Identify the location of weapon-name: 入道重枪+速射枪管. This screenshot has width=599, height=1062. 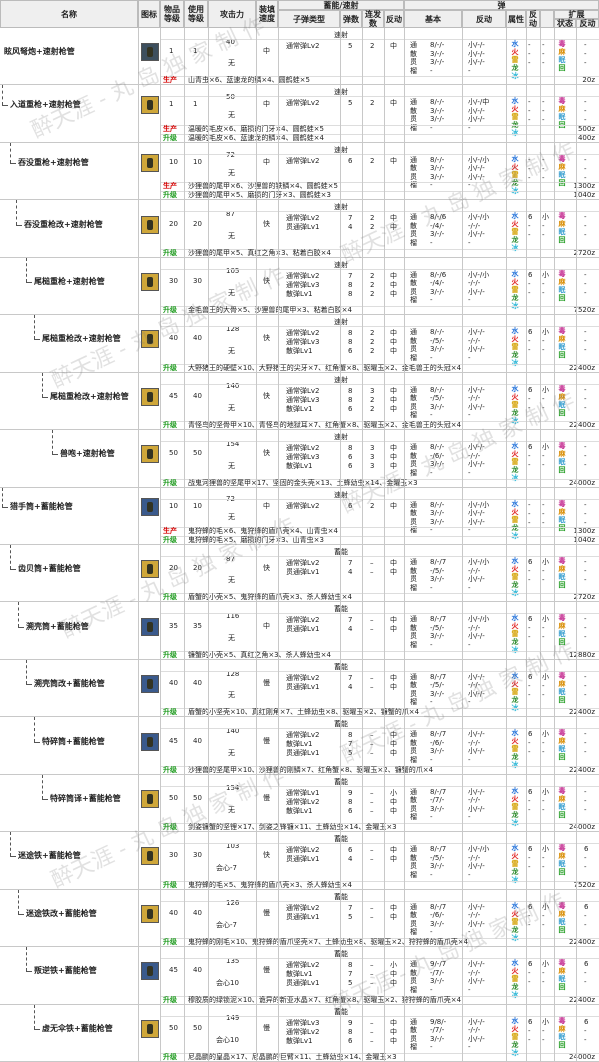
(45, 105).